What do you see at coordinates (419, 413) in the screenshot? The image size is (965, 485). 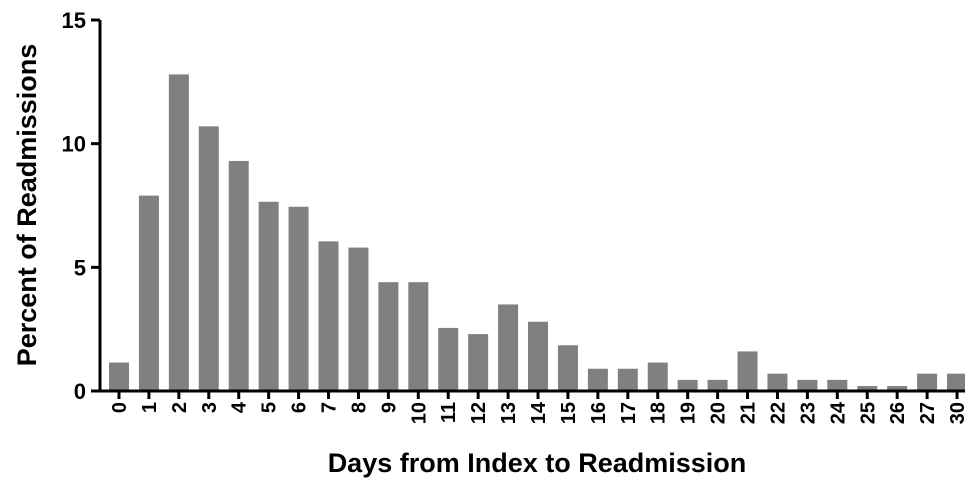 I see `x-tick-label: 10` at bounding box center [419, 413].